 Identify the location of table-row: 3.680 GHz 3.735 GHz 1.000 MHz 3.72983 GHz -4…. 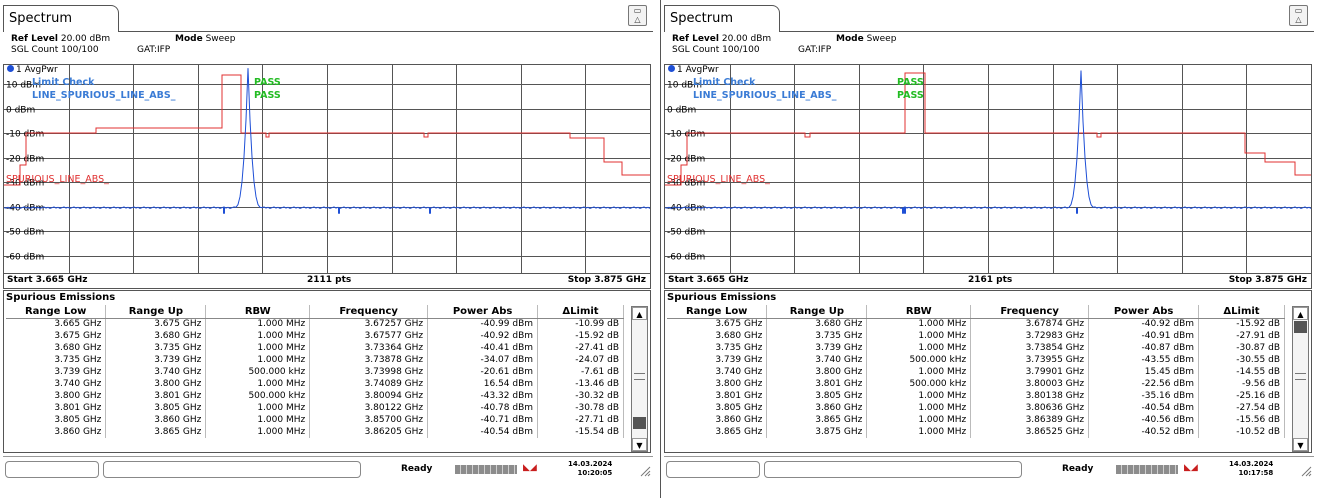
(976, 336).